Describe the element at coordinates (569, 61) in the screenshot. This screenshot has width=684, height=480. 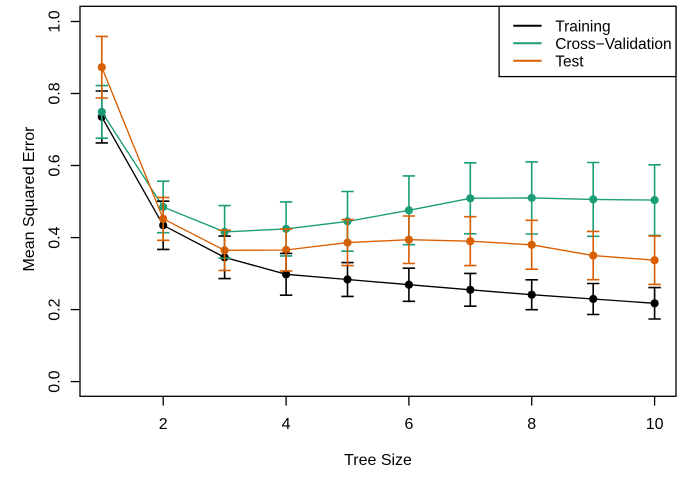
I see `svg-text: Test` at that location.